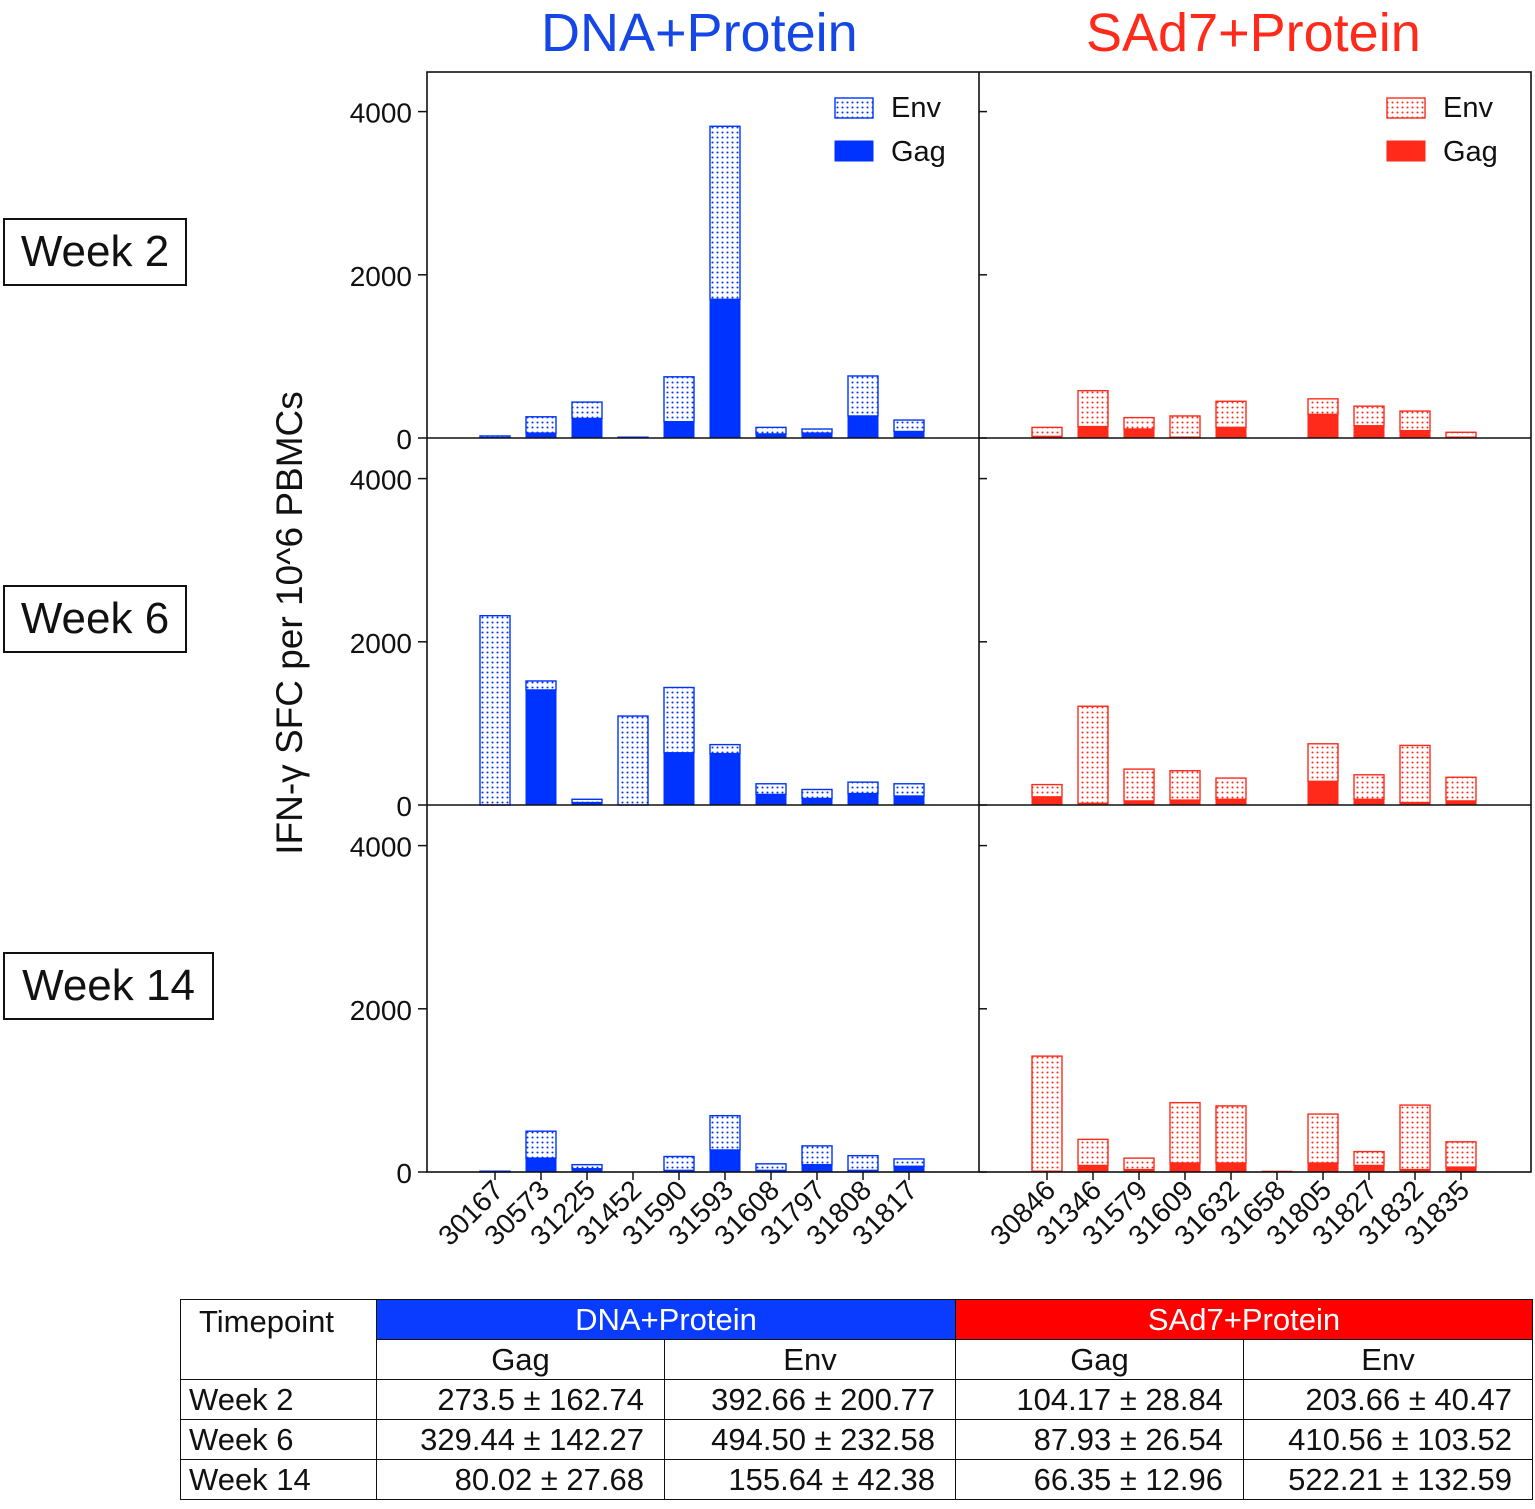 The width and height of the screenshot is (1535, 1509). I want to click on panel-title-sad7: SAd7+Protein, so click(1253, 33).